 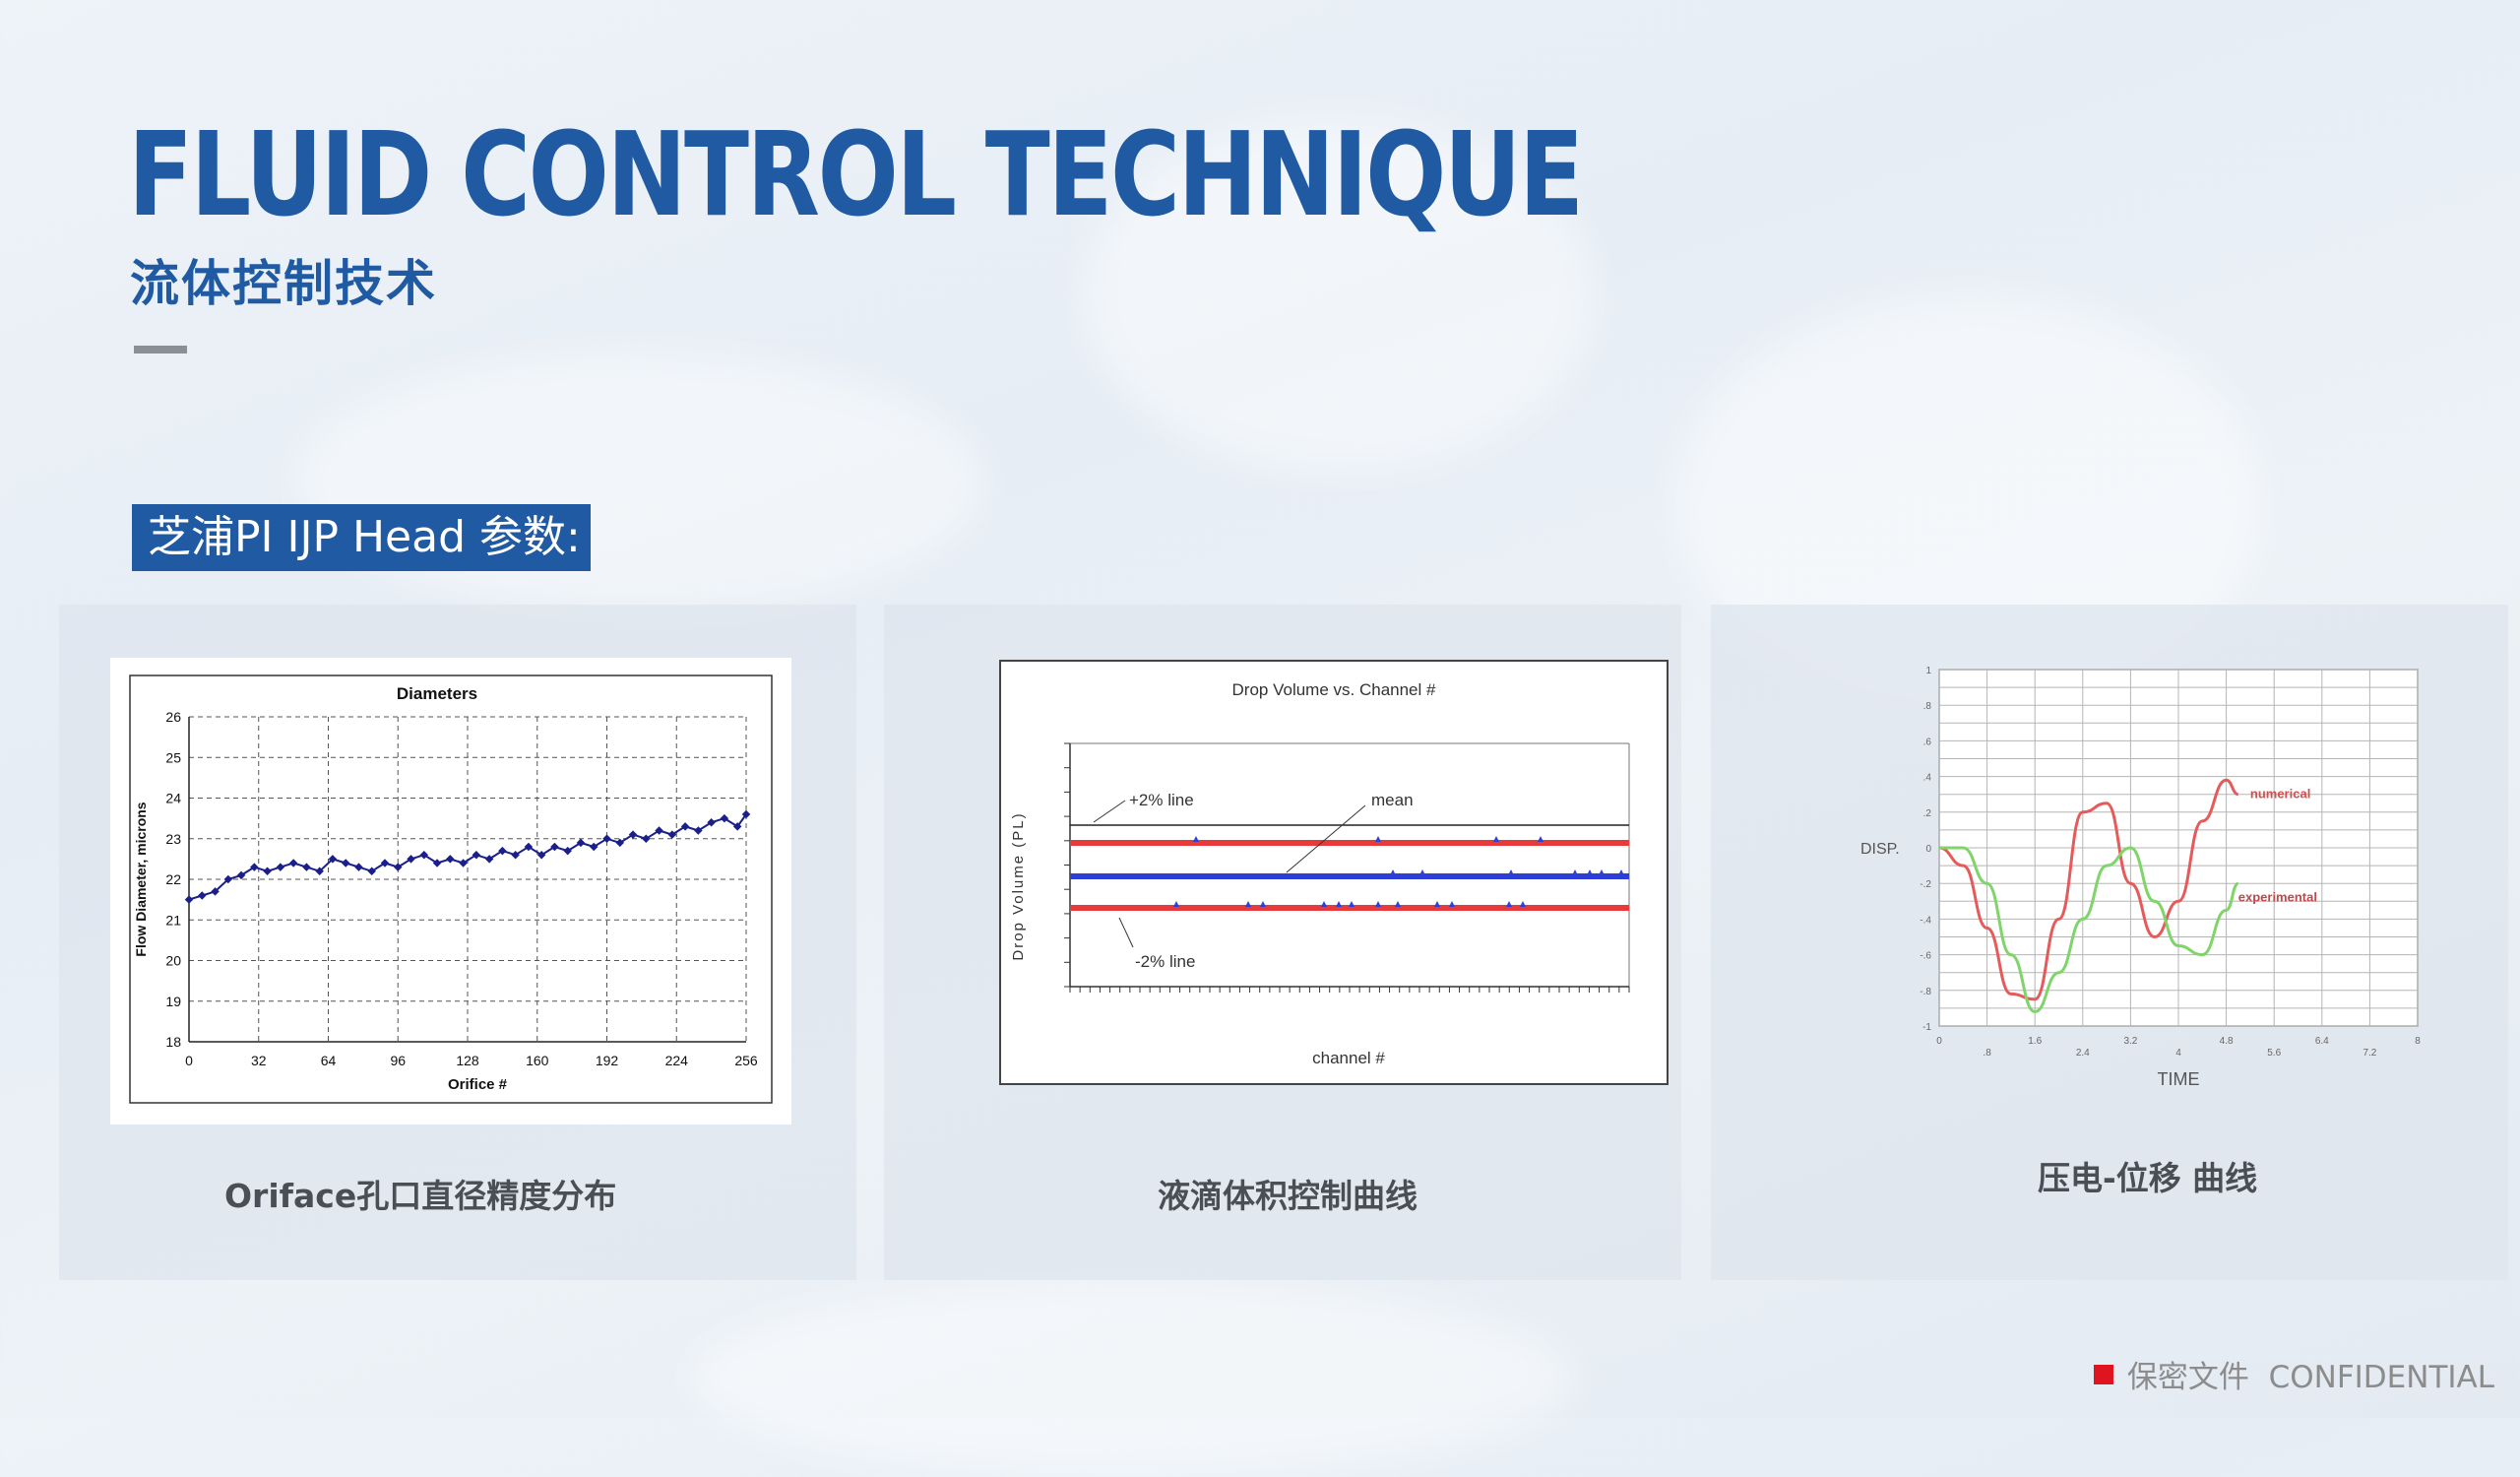 What do you see at coordinates (2280, 793) in the screenshot?
I see `legend-numerical: numerical` at bounding box center [2280, 793].